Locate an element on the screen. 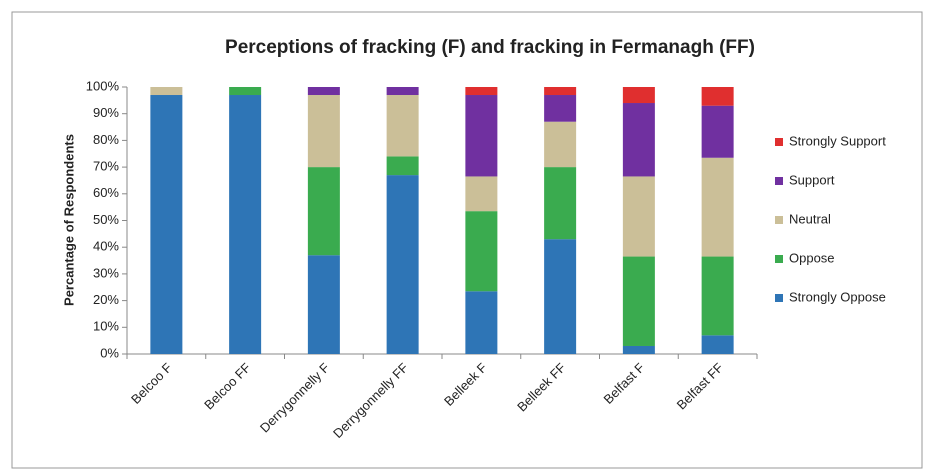 Image resolution: width=935 pixels, height=469 pixels. y-tick-label: 50% is located at coordinates (106, 219).